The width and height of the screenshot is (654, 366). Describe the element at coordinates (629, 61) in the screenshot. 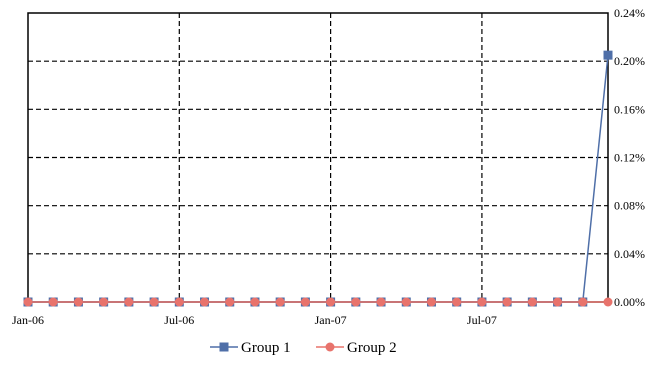

I see `y-tick-label: 0.20%` at that location.